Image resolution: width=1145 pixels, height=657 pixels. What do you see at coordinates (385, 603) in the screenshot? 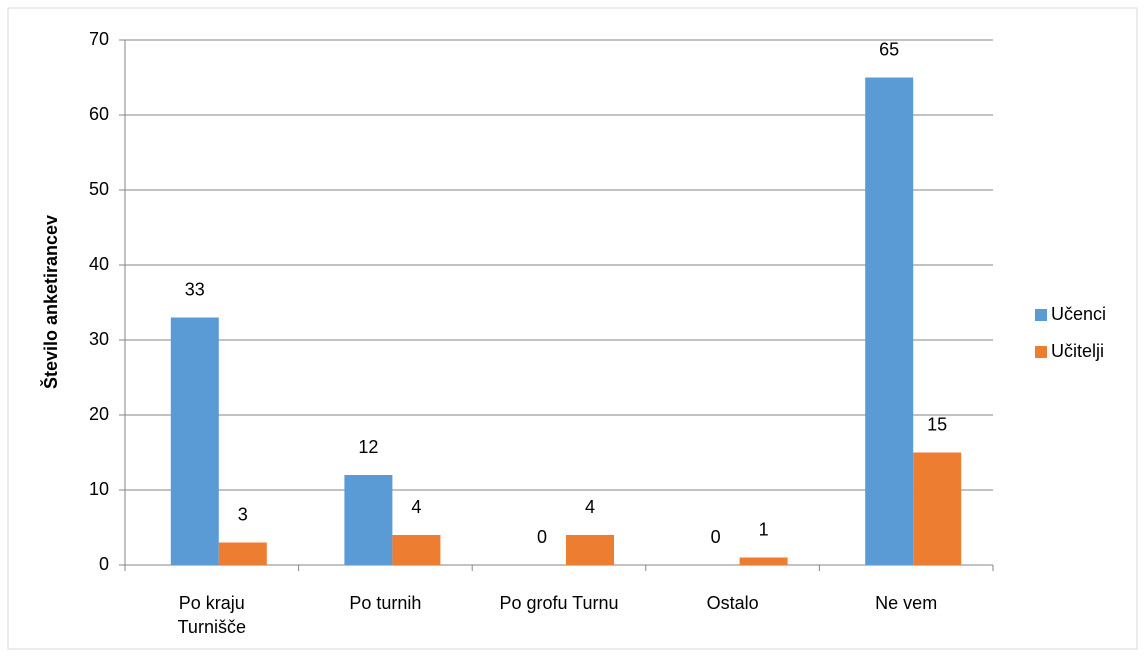
I see `x-tick-label: Po turnih` at bounding box center [385, 603].